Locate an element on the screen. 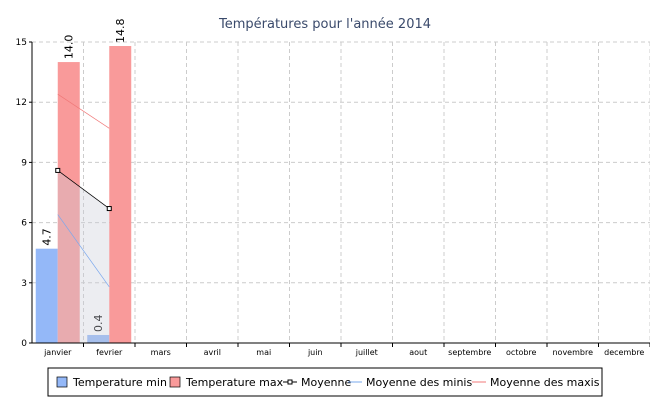 The height and width of the screenshot is (400, 650). x-tick-label: janvier is located at coordinates (57, 352).